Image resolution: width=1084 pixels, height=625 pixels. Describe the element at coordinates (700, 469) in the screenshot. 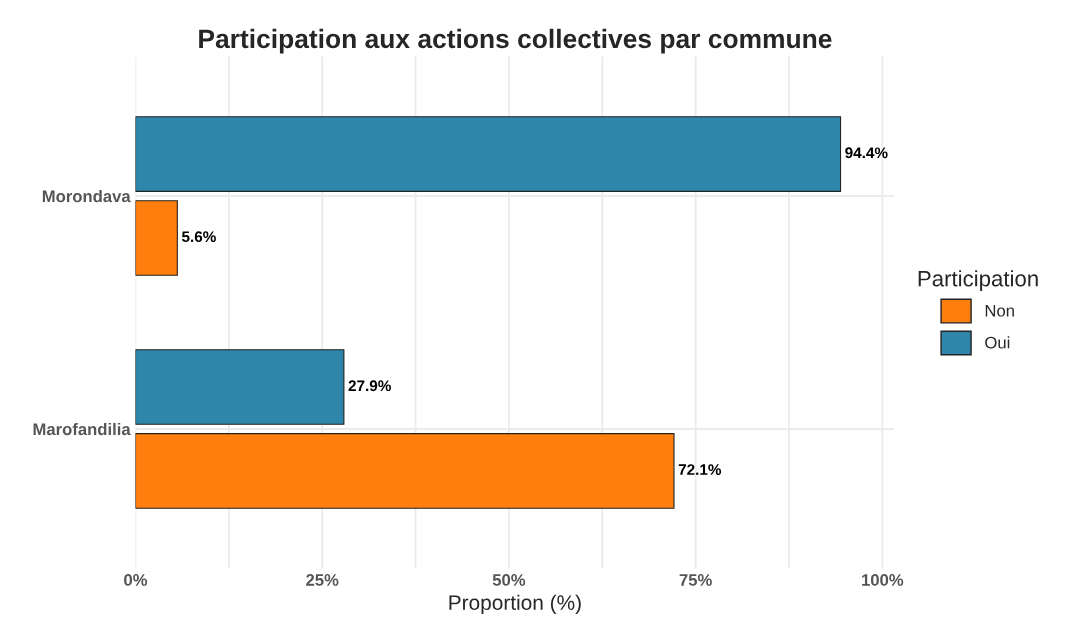

I see `data-label: 72.1%` at that location.